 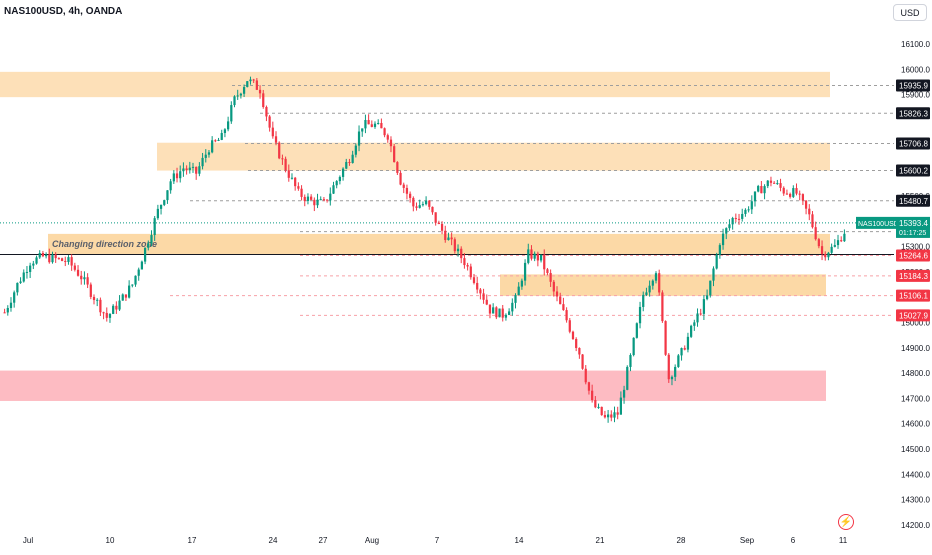 I want to click on y-tick-label: 14700.0, so click(x=915, y=398).